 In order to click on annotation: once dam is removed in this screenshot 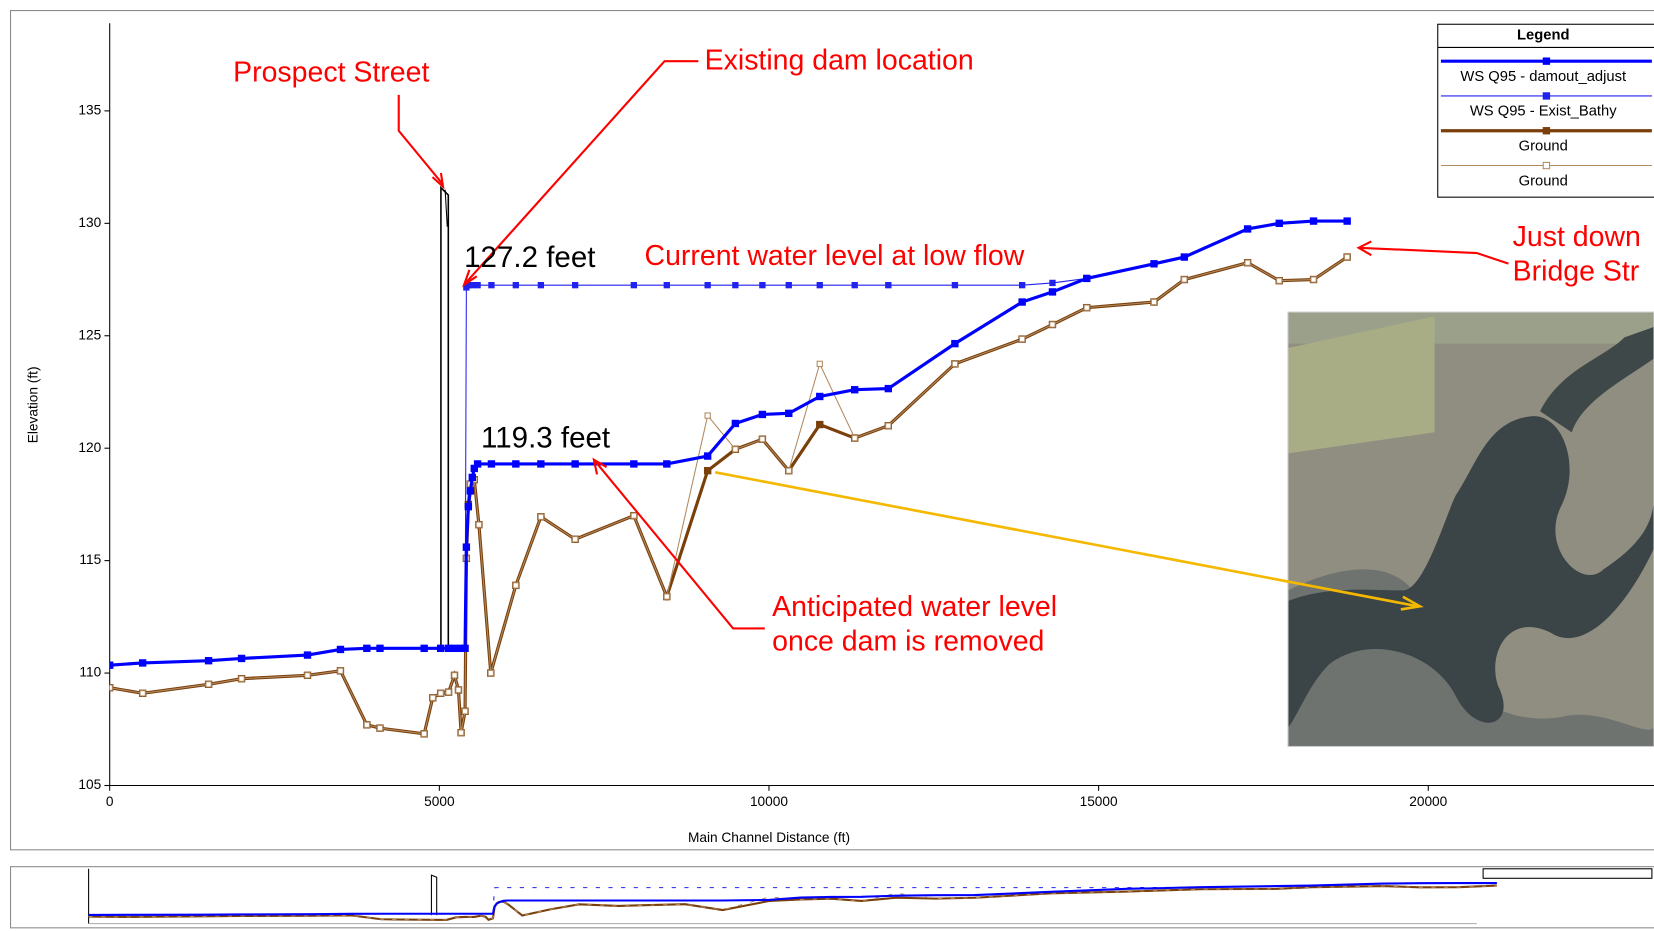, I will do `click(908, 642)`.